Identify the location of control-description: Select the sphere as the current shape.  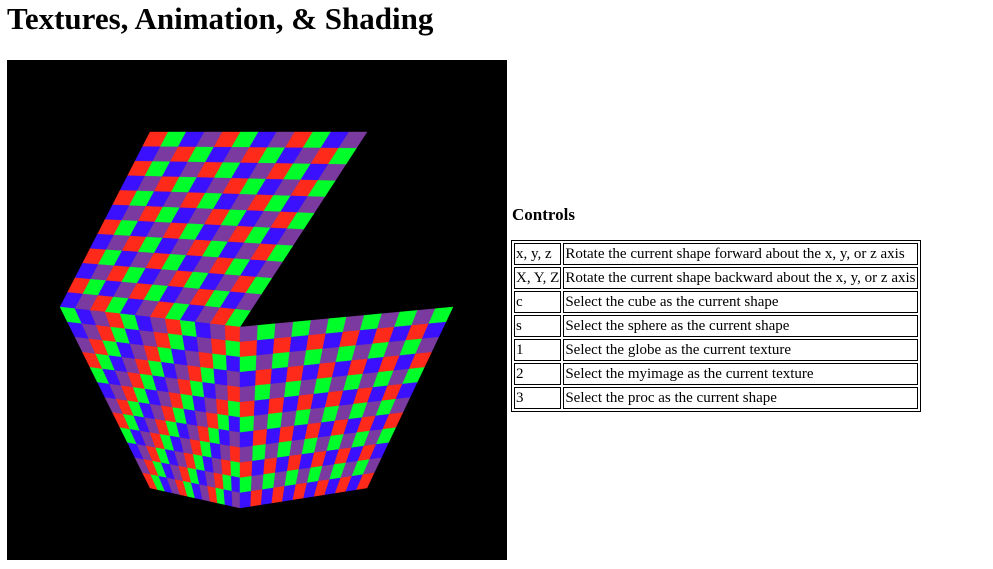
(740, 326).